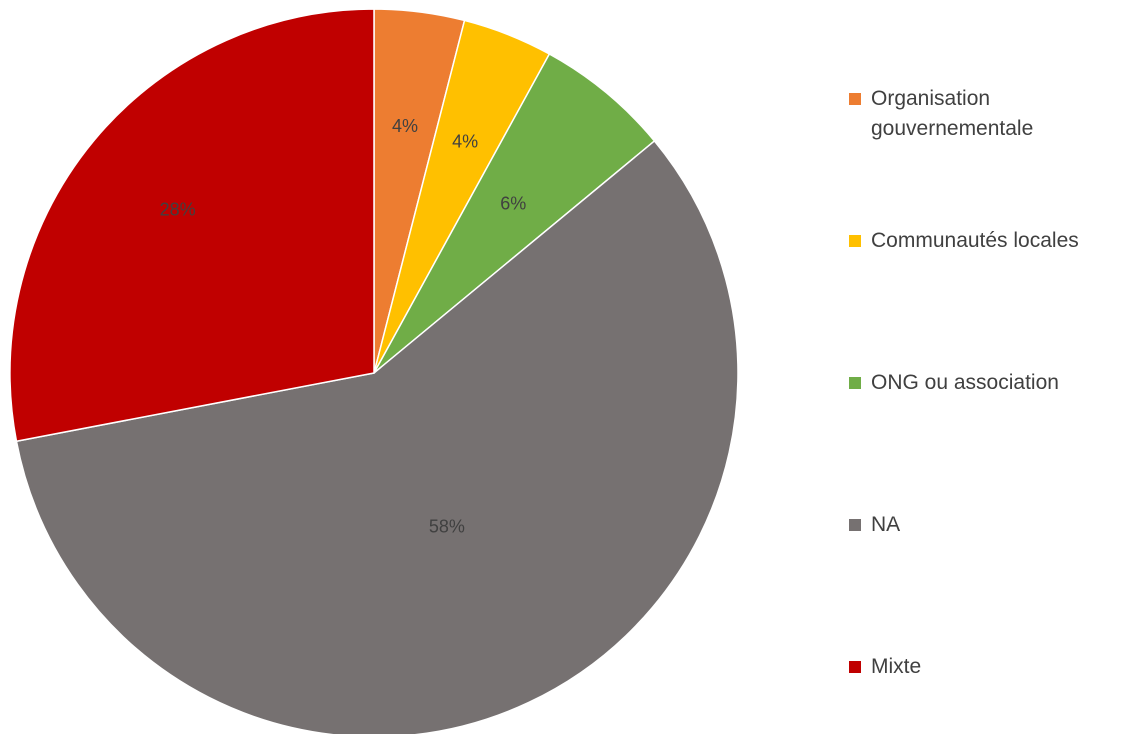 The width and height of the screenshot is (1126, 734). I want to click on slice-label-mixte: 28%, so click(178, 209).